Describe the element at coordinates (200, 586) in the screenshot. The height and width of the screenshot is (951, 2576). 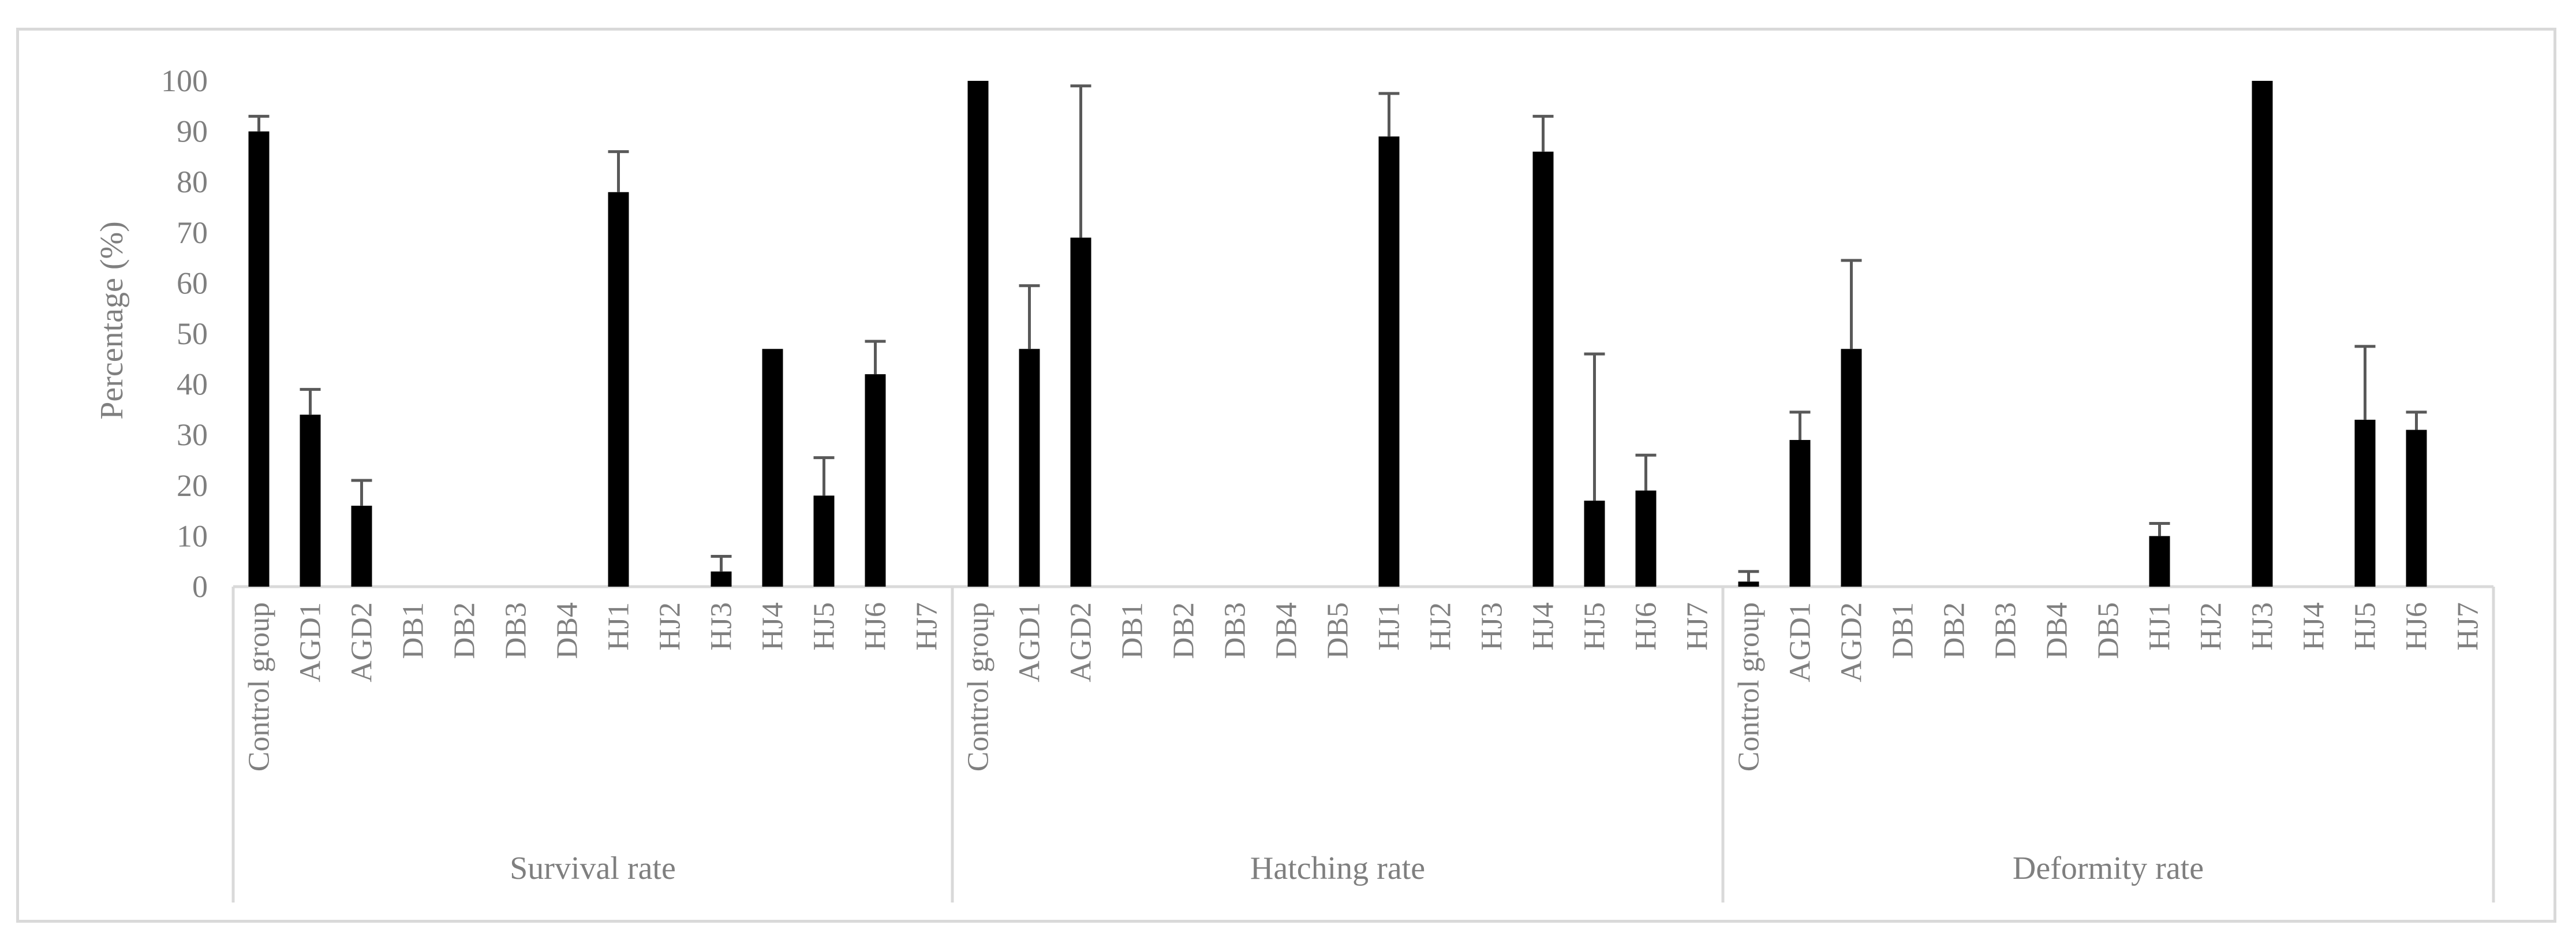
I see `y-tick-label: 0` at that location.